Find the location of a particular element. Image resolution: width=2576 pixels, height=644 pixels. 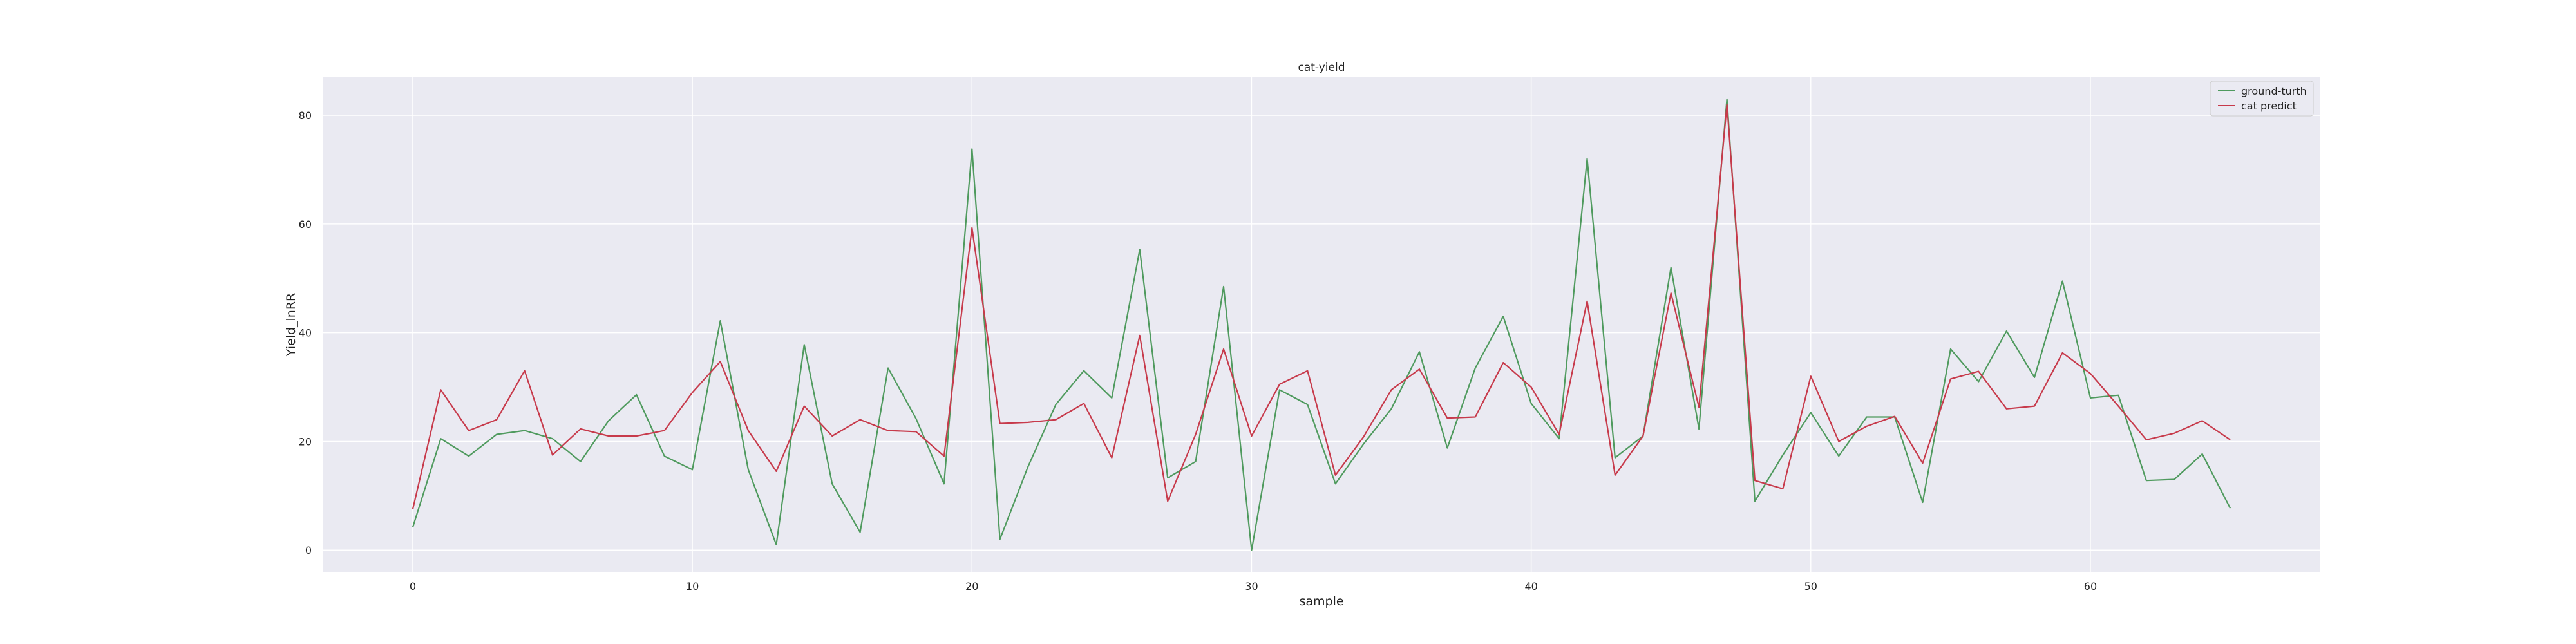

legend: ground-turth cat predict is located at coordinates (2262, 99).